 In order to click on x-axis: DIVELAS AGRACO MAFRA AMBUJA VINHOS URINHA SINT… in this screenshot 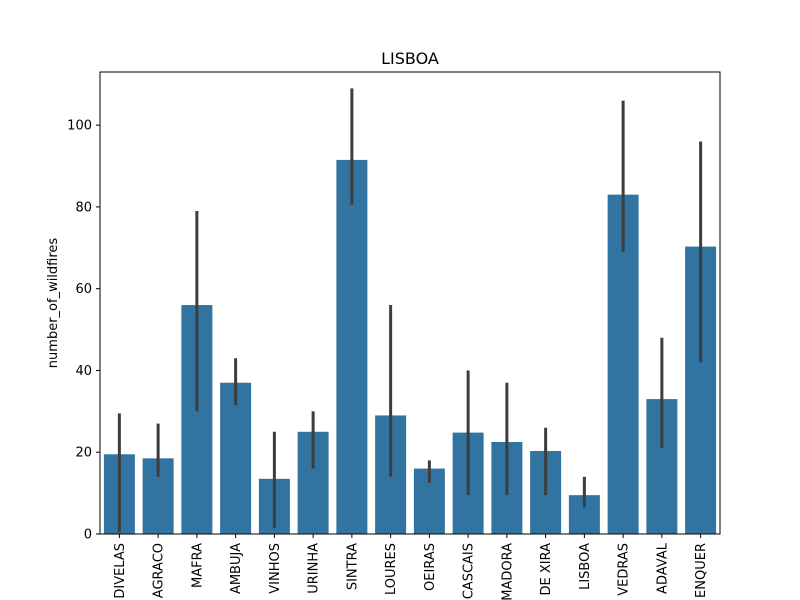, I will do `click(411, 567)`.